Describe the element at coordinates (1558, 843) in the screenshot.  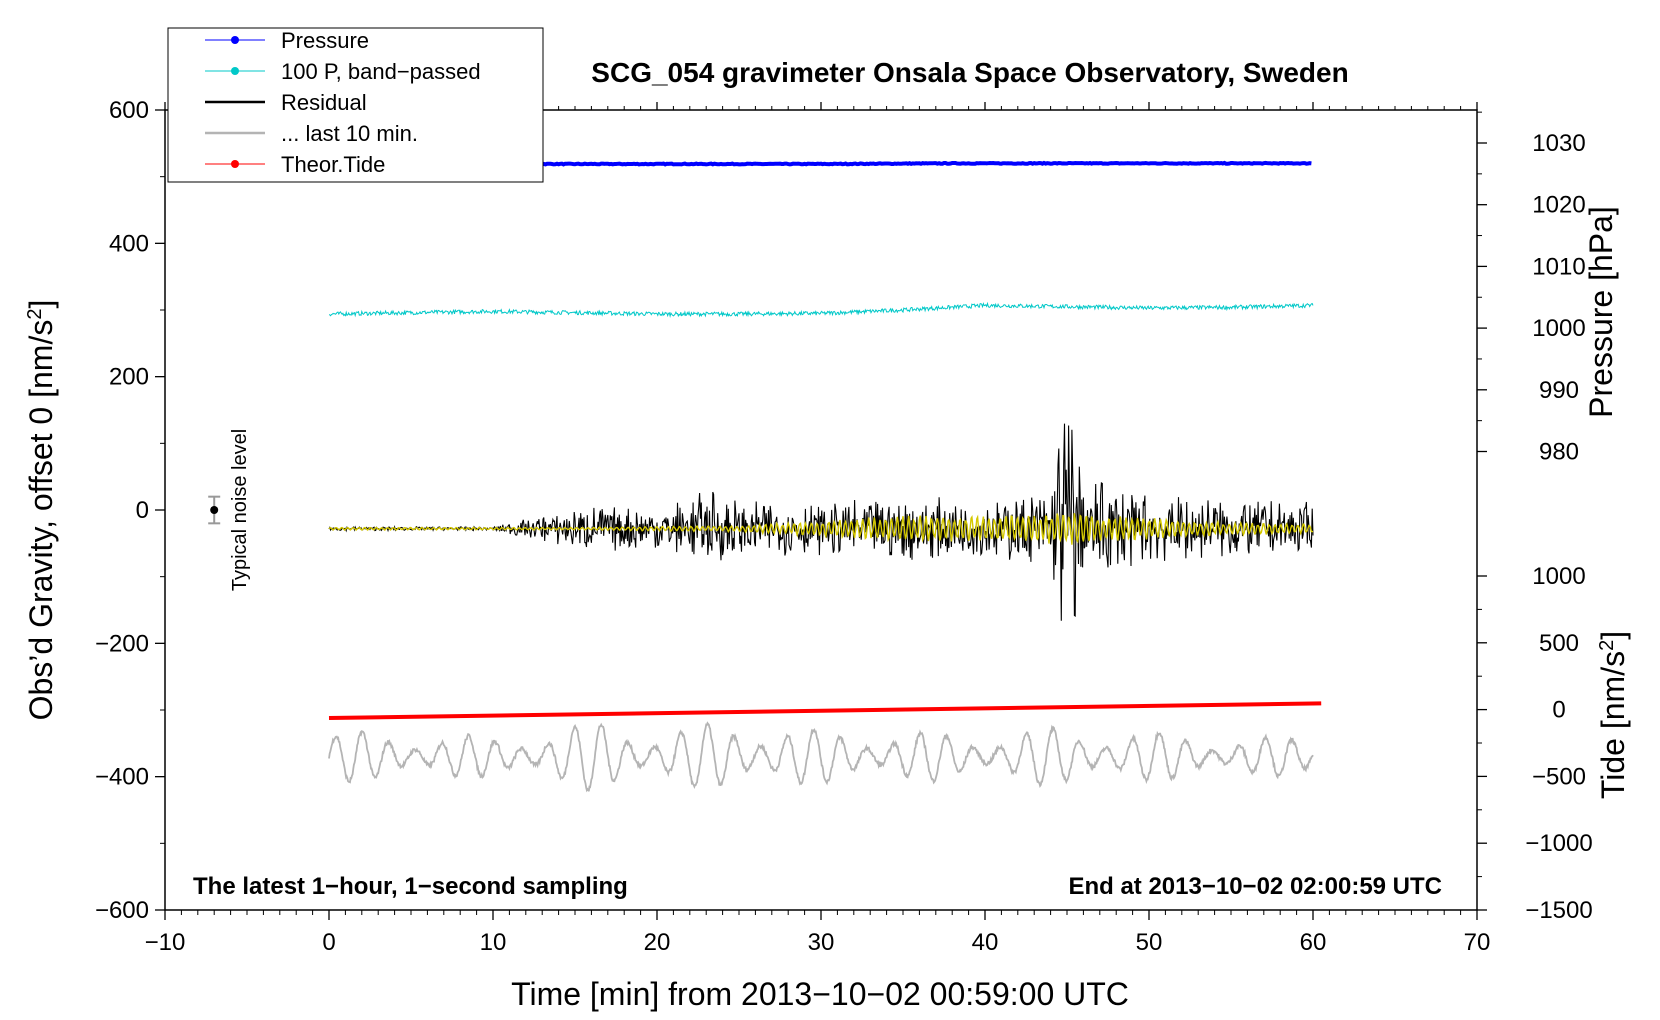
I see `tide-tick-label: −1000` at that location.